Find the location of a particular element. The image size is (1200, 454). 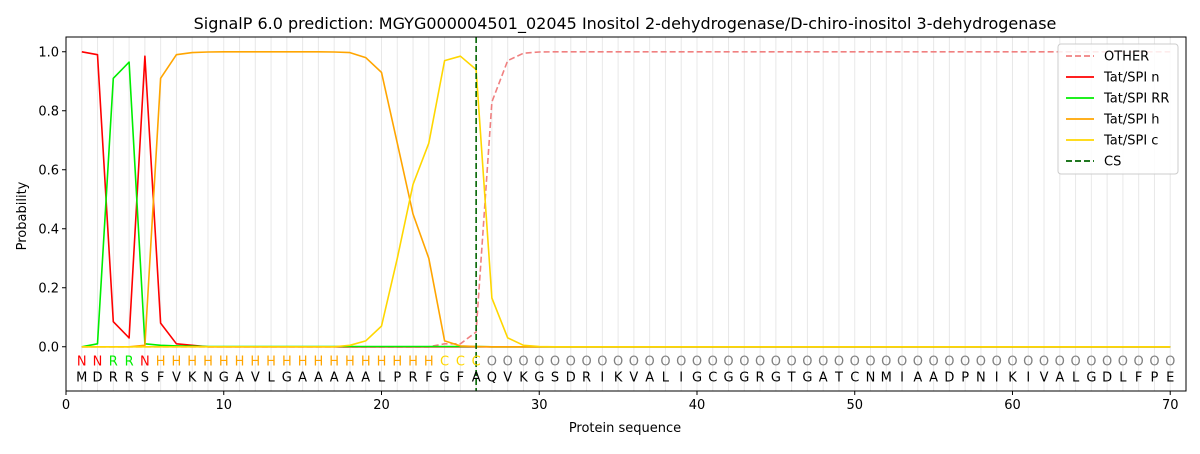

residue-label: E is located at coordinates (1170, 377).